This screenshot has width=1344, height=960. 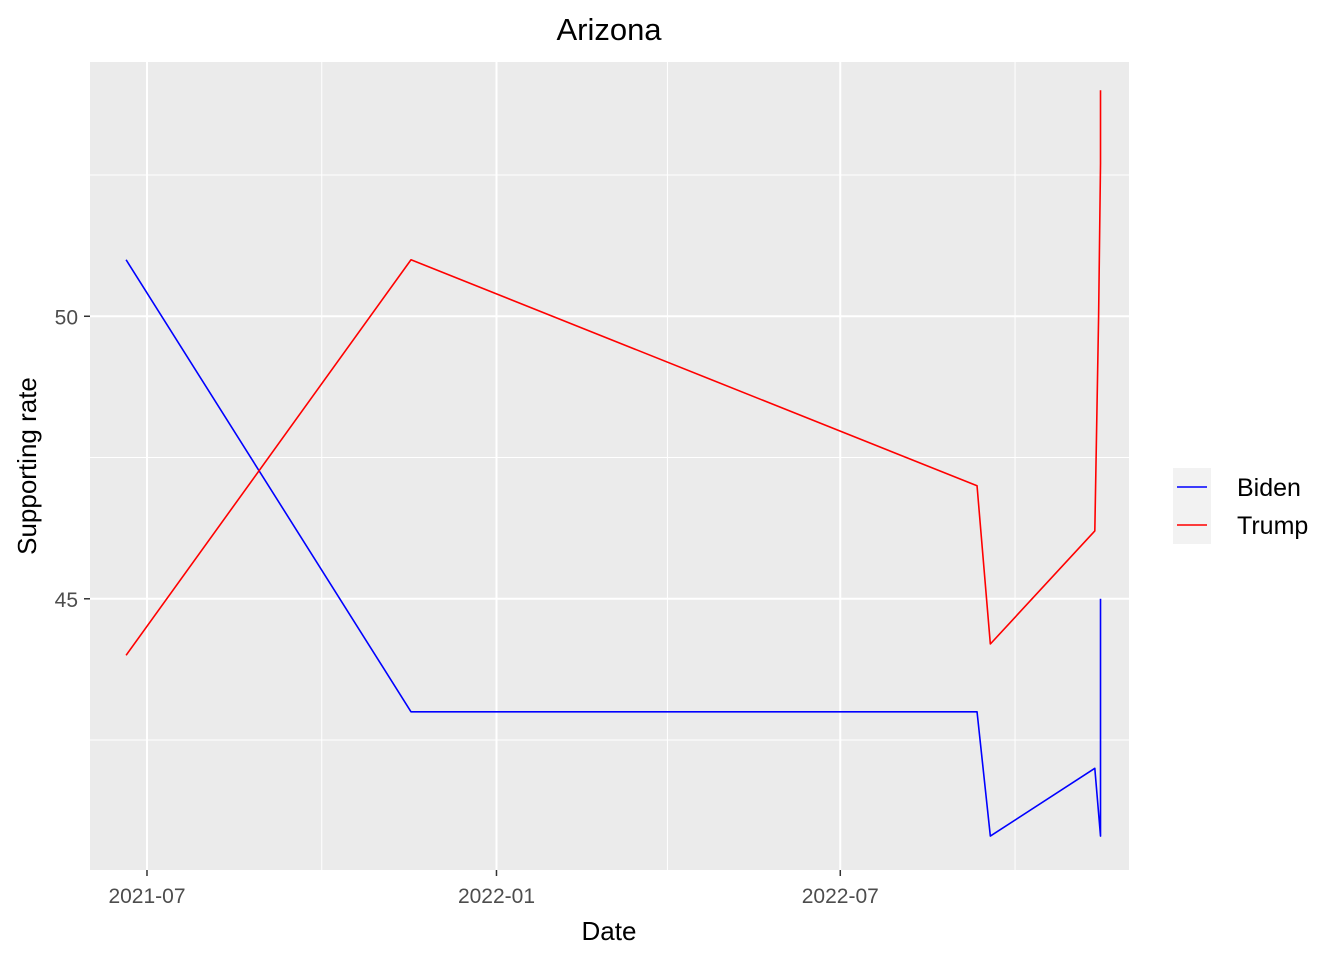 I want to click on legend-key-background, so click(x=1192, y=506).